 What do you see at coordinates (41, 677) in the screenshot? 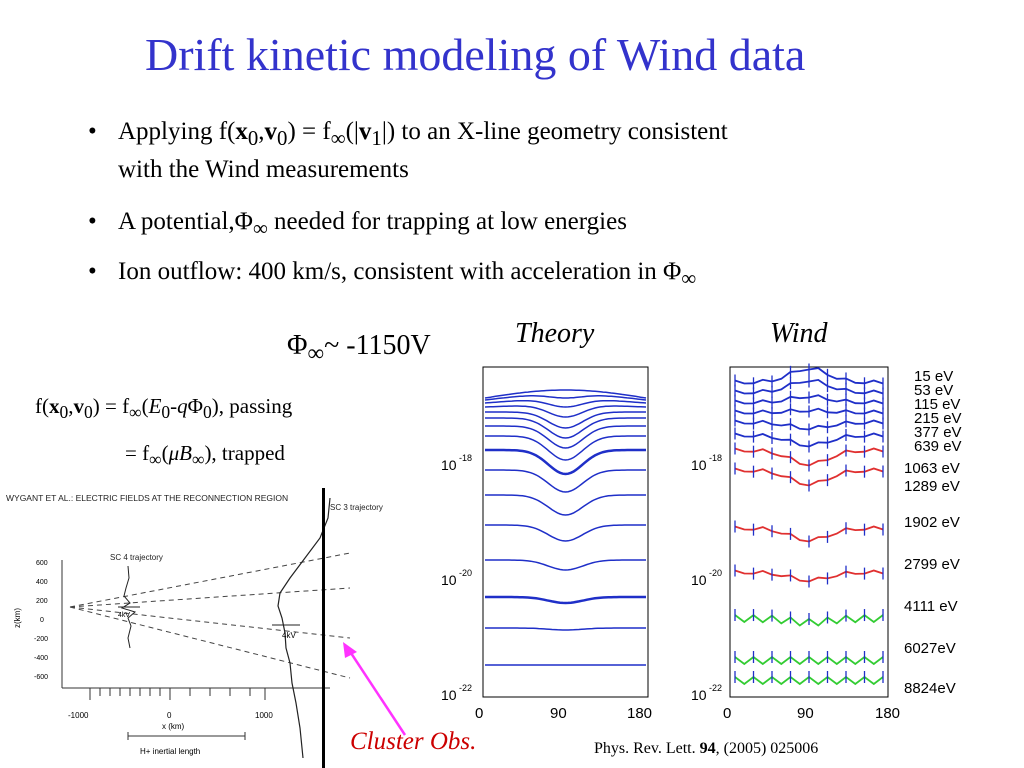
I see `ytick: -600` at bounding box center [41, 677].